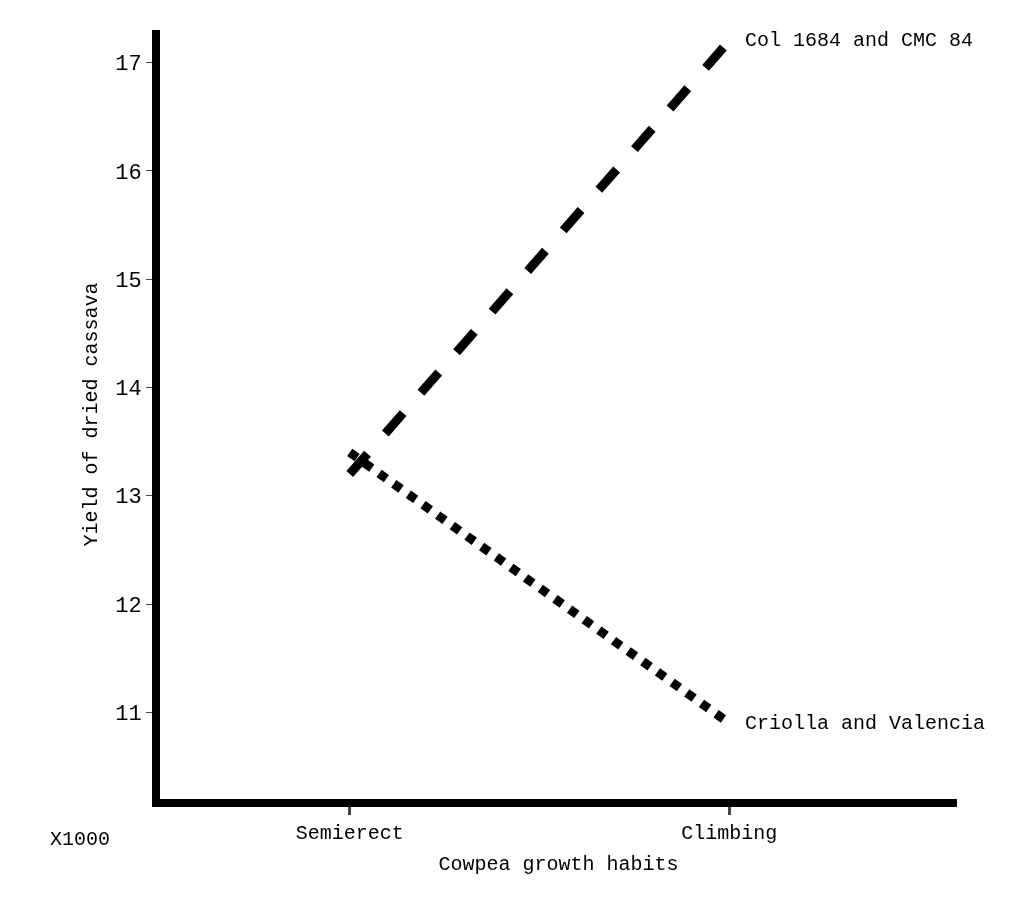 This screenshot has height=909, width=1017. What do you see at coordinates (128, 173) in the screenshot?
I see `y-tick-label: 16` at bounding box center [128, 173].